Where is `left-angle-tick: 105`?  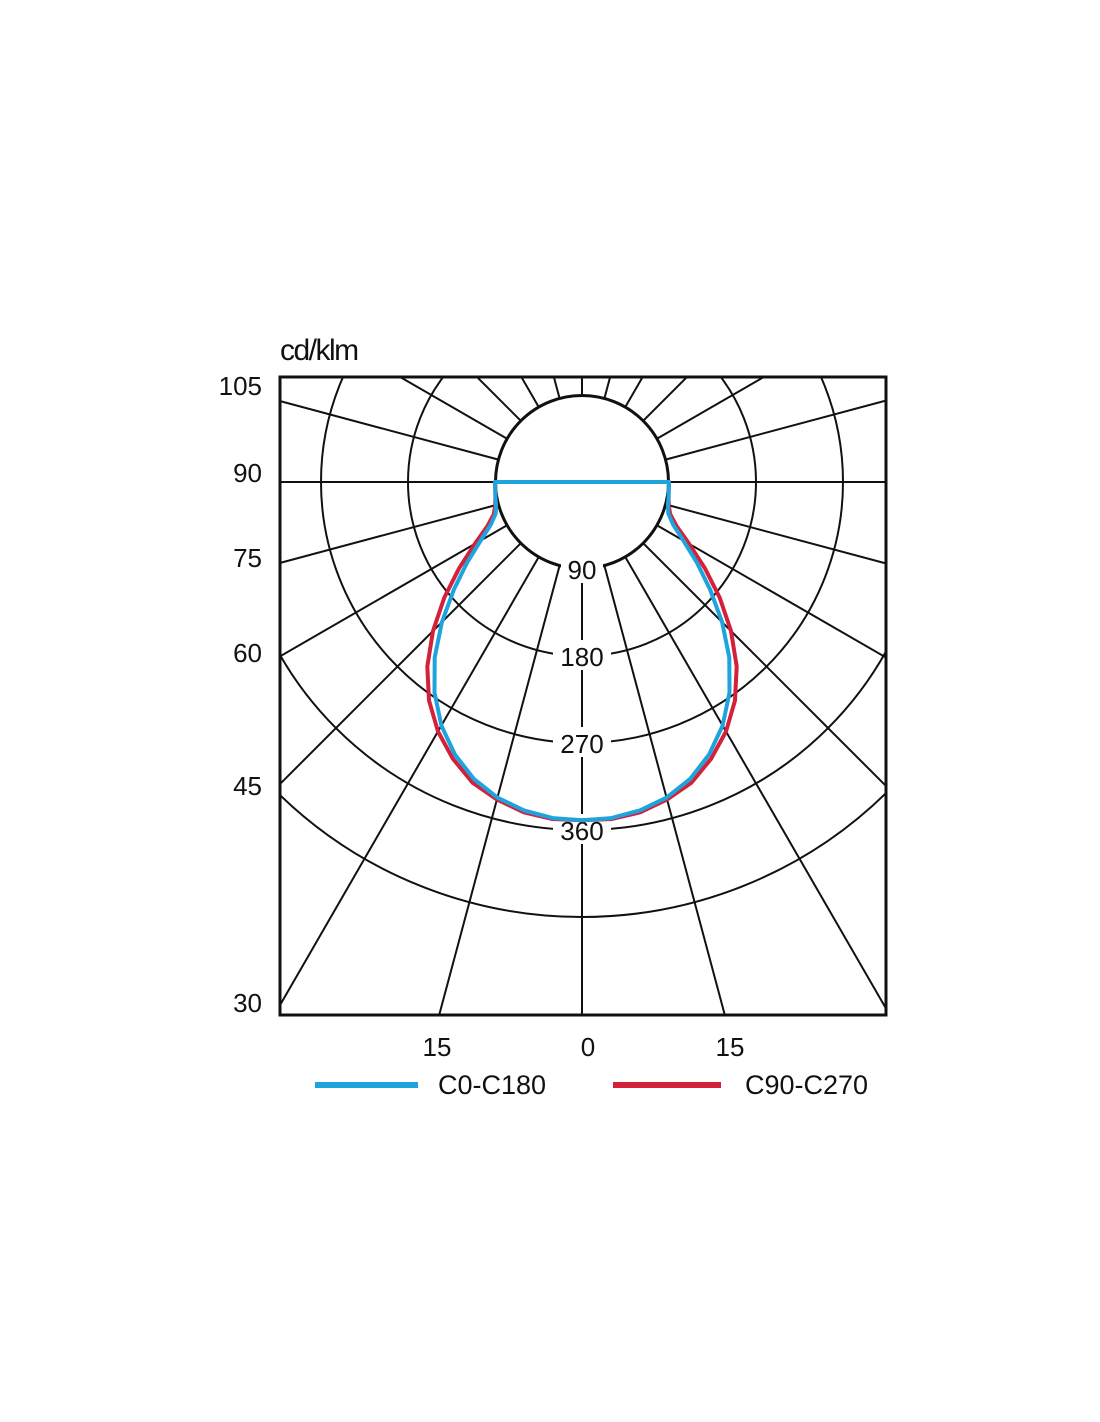 left-angle-tick: 105 is located at coordinates (240, 386).